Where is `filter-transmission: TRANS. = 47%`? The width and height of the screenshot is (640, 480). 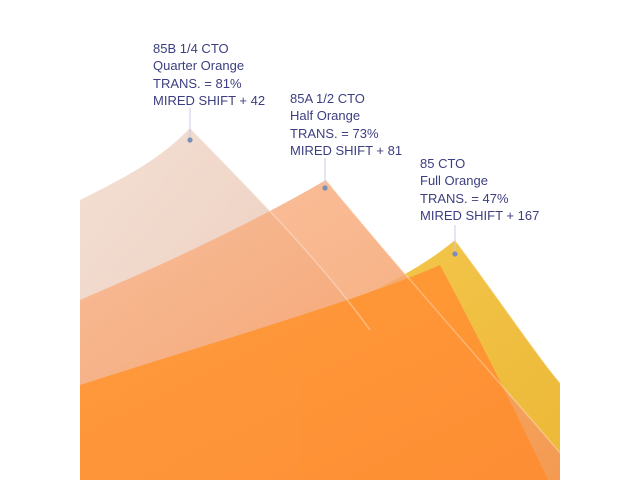
filter-transmission: TRANS. = 47% is located at coordinates (464, 198).